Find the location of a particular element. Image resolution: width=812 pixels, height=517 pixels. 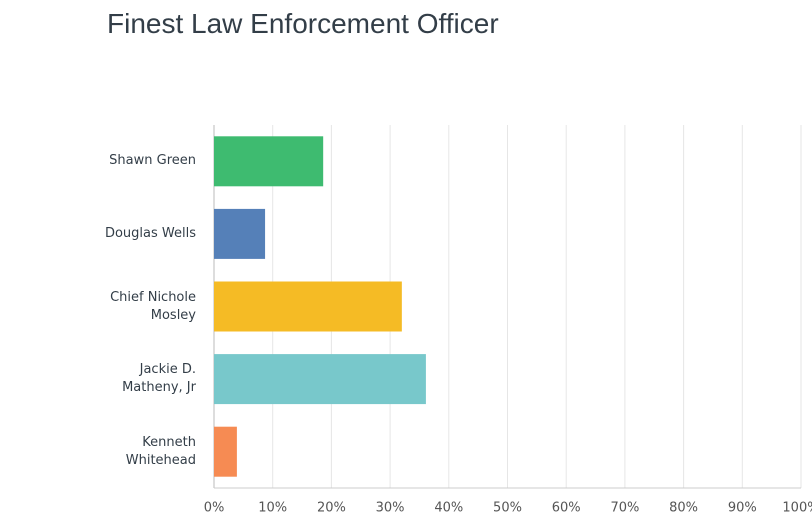

y-tick-label: Douglas Wells is located at coordinates (150, 233).